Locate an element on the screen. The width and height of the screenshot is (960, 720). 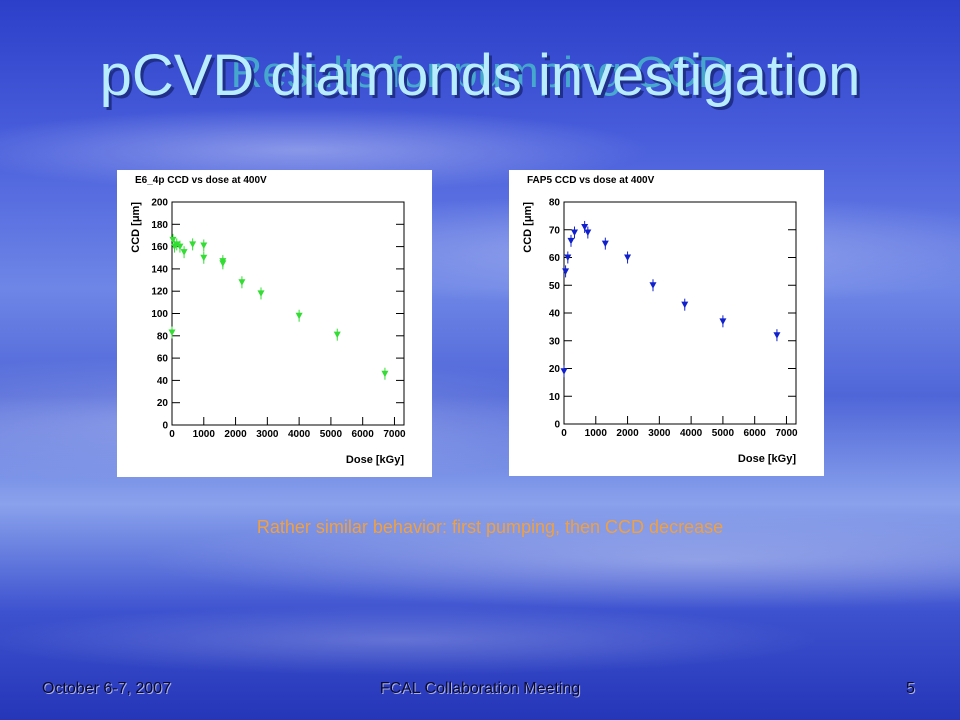
chart1-xtick-label: 3000 is located at coordinates (267, 434).